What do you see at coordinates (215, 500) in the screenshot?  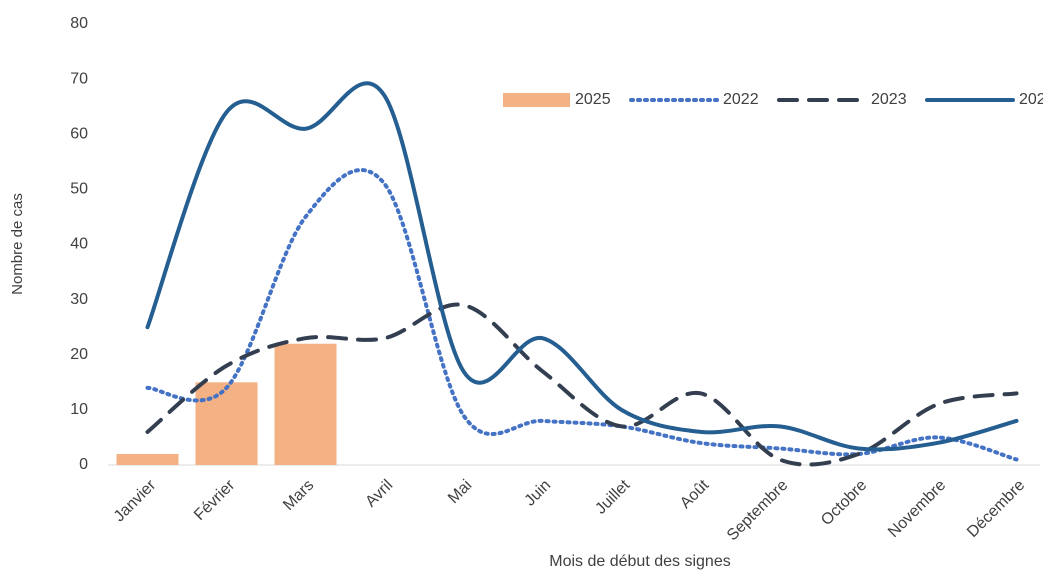 I see `x-tick-label: Février` at bounding box center [215, 500].